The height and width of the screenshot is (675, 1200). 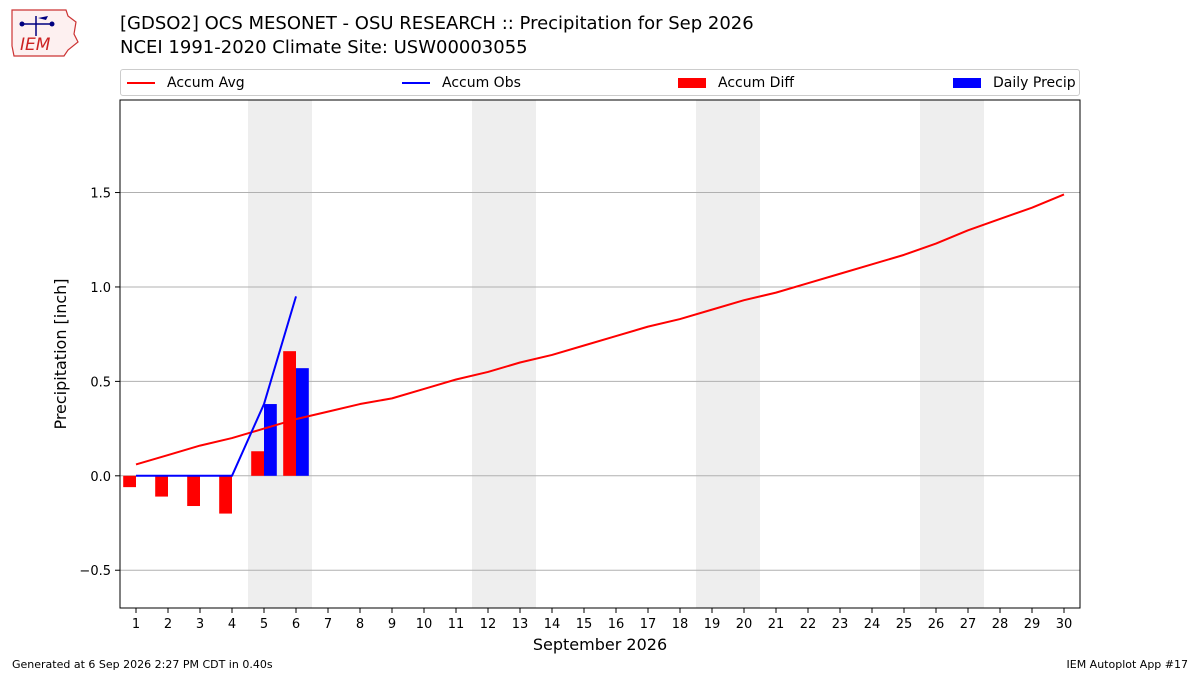 I want to click on x-tick-label: 4, so click(x=232, y=624).